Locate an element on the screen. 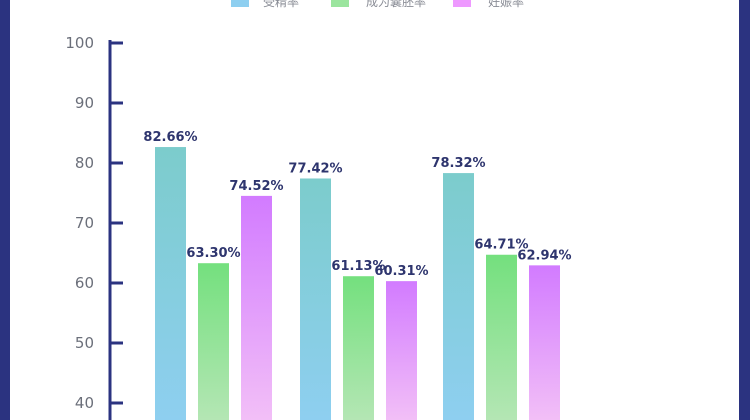 This screenshot has height=420, width=750. y-tick-label: 90 is located at coordinates (84, 103).